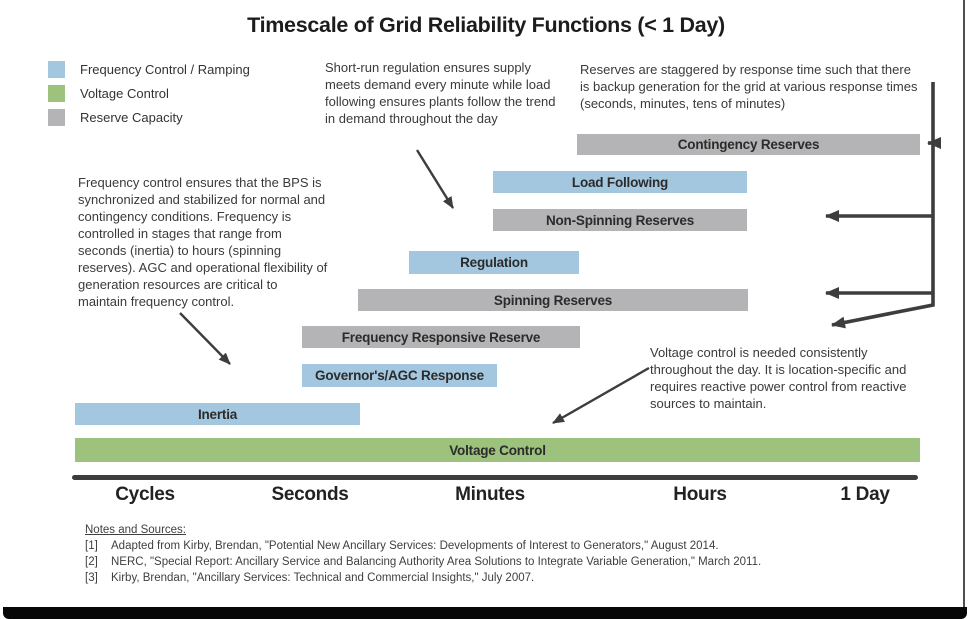  Describe the element at coordinates (145, 494) in the screenshot. I see `axis-tick-cycles: Cycles` at that location.